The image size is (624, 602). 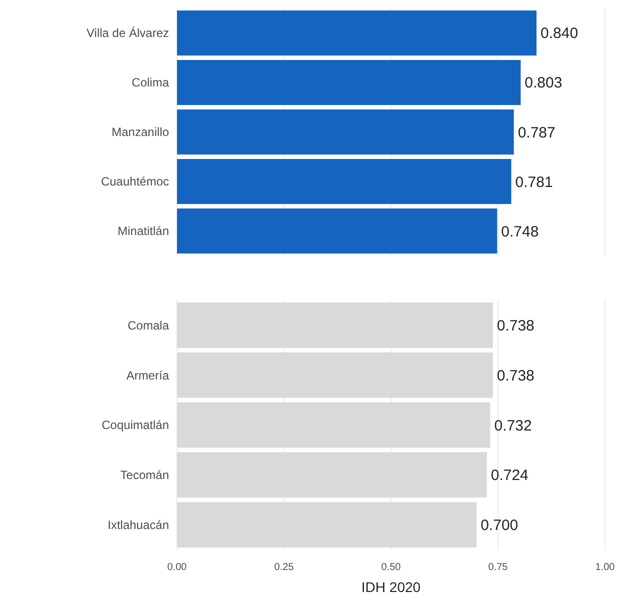 What do you see at coordinates (520, 231) in the screenshot?
I see `data-label: 0.748` at bounding box center [520, 231].